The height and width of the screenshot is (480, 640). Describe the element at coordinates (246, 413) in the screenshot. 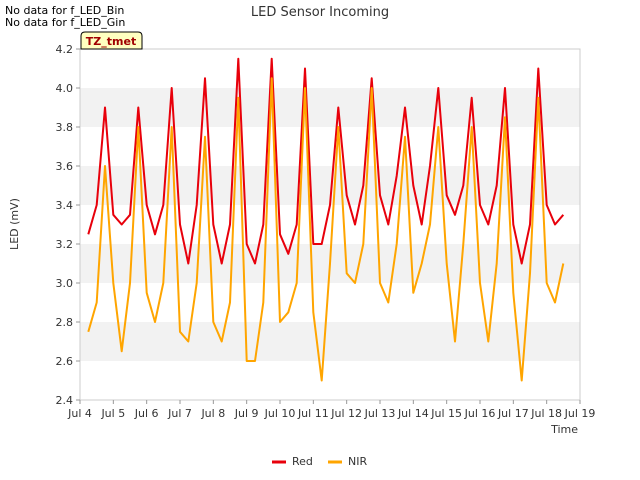

I see `x-tick-label: Jul 9` at that location.